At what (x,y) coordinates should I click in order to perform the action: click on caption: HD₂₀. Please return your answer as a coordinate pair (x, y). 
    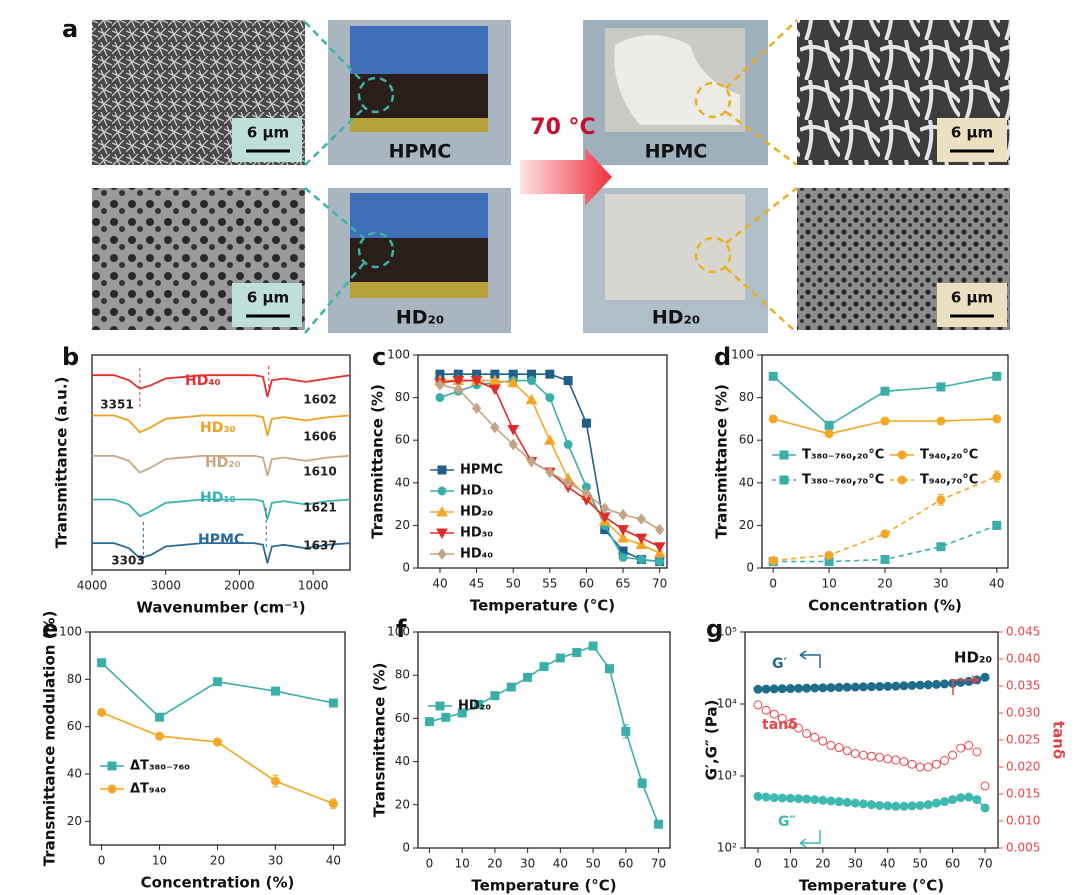
    Looking at the image, I should click on (420, 318).